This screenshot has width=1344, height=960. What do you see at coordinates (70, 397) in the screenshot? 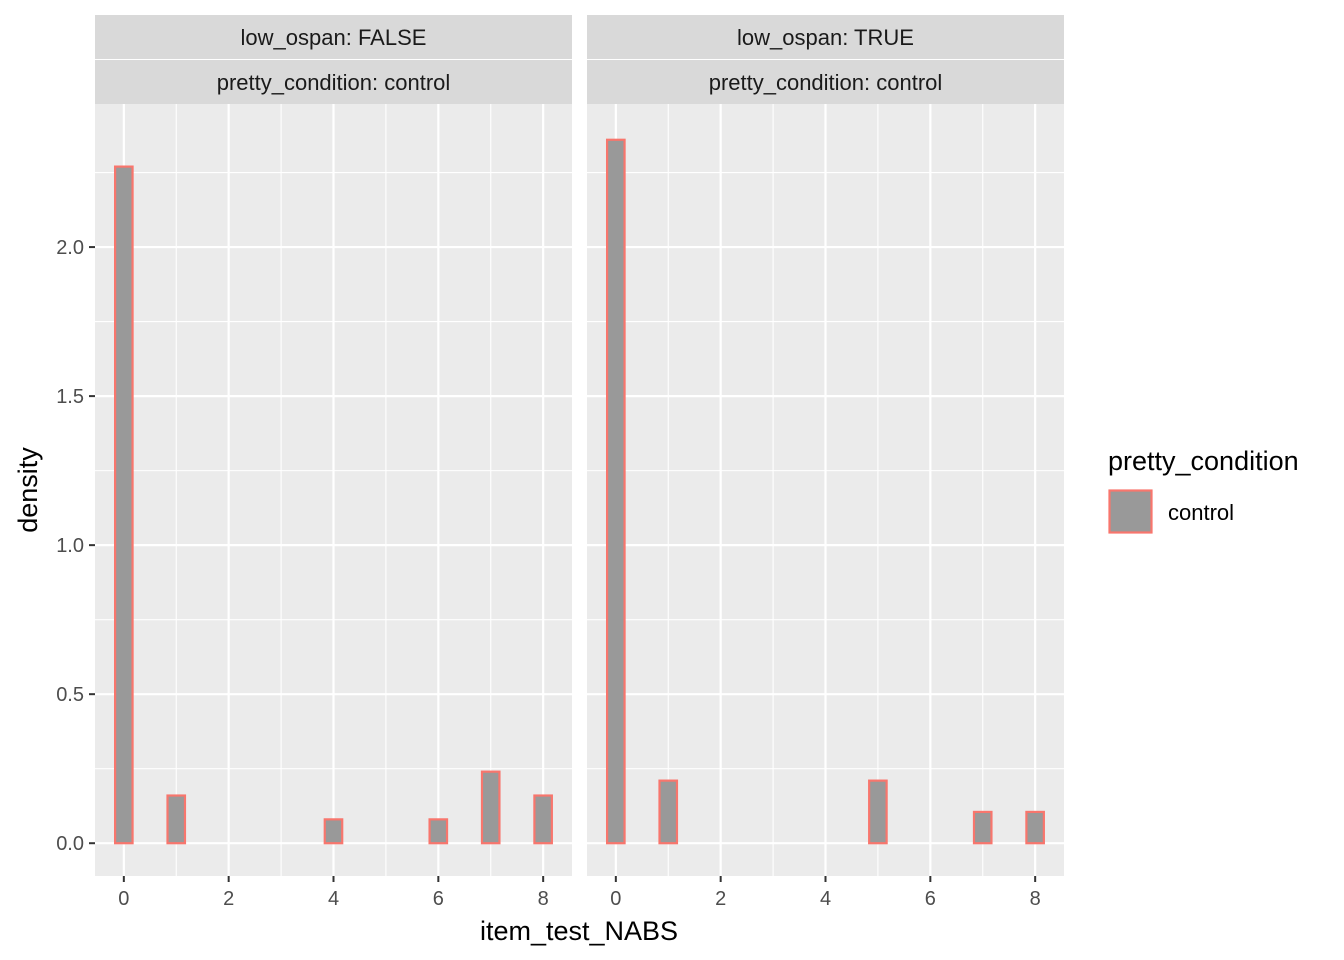
I see `y-tick-label: 1.5` at bounding box center [70, 397].